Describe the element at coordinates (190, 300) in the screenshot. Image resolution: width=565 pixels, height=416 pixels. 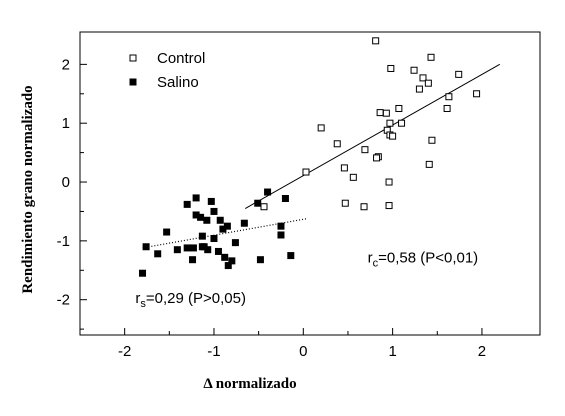
I see `correlation-annotation-s: rs=0,29 (P>0,05)` at that location.